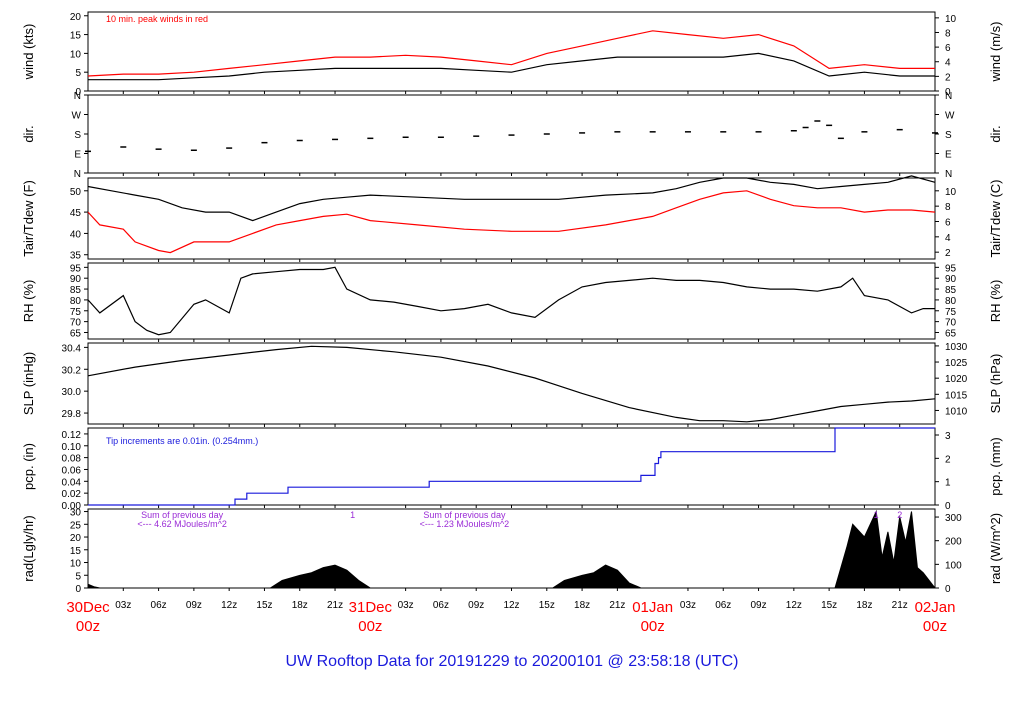 The image size is (1024, 705). I want to click on right-tick-label: 85, so click(951, 290).